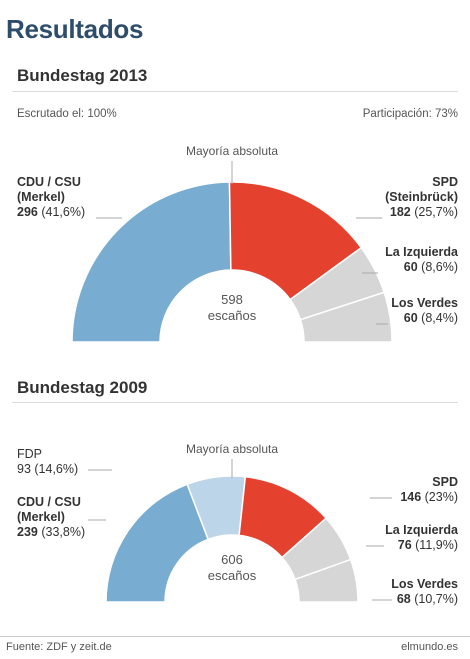 This screenshot has width=470, height=659. I want to click on party-leader: (Steinbrück), so click(421, 197).